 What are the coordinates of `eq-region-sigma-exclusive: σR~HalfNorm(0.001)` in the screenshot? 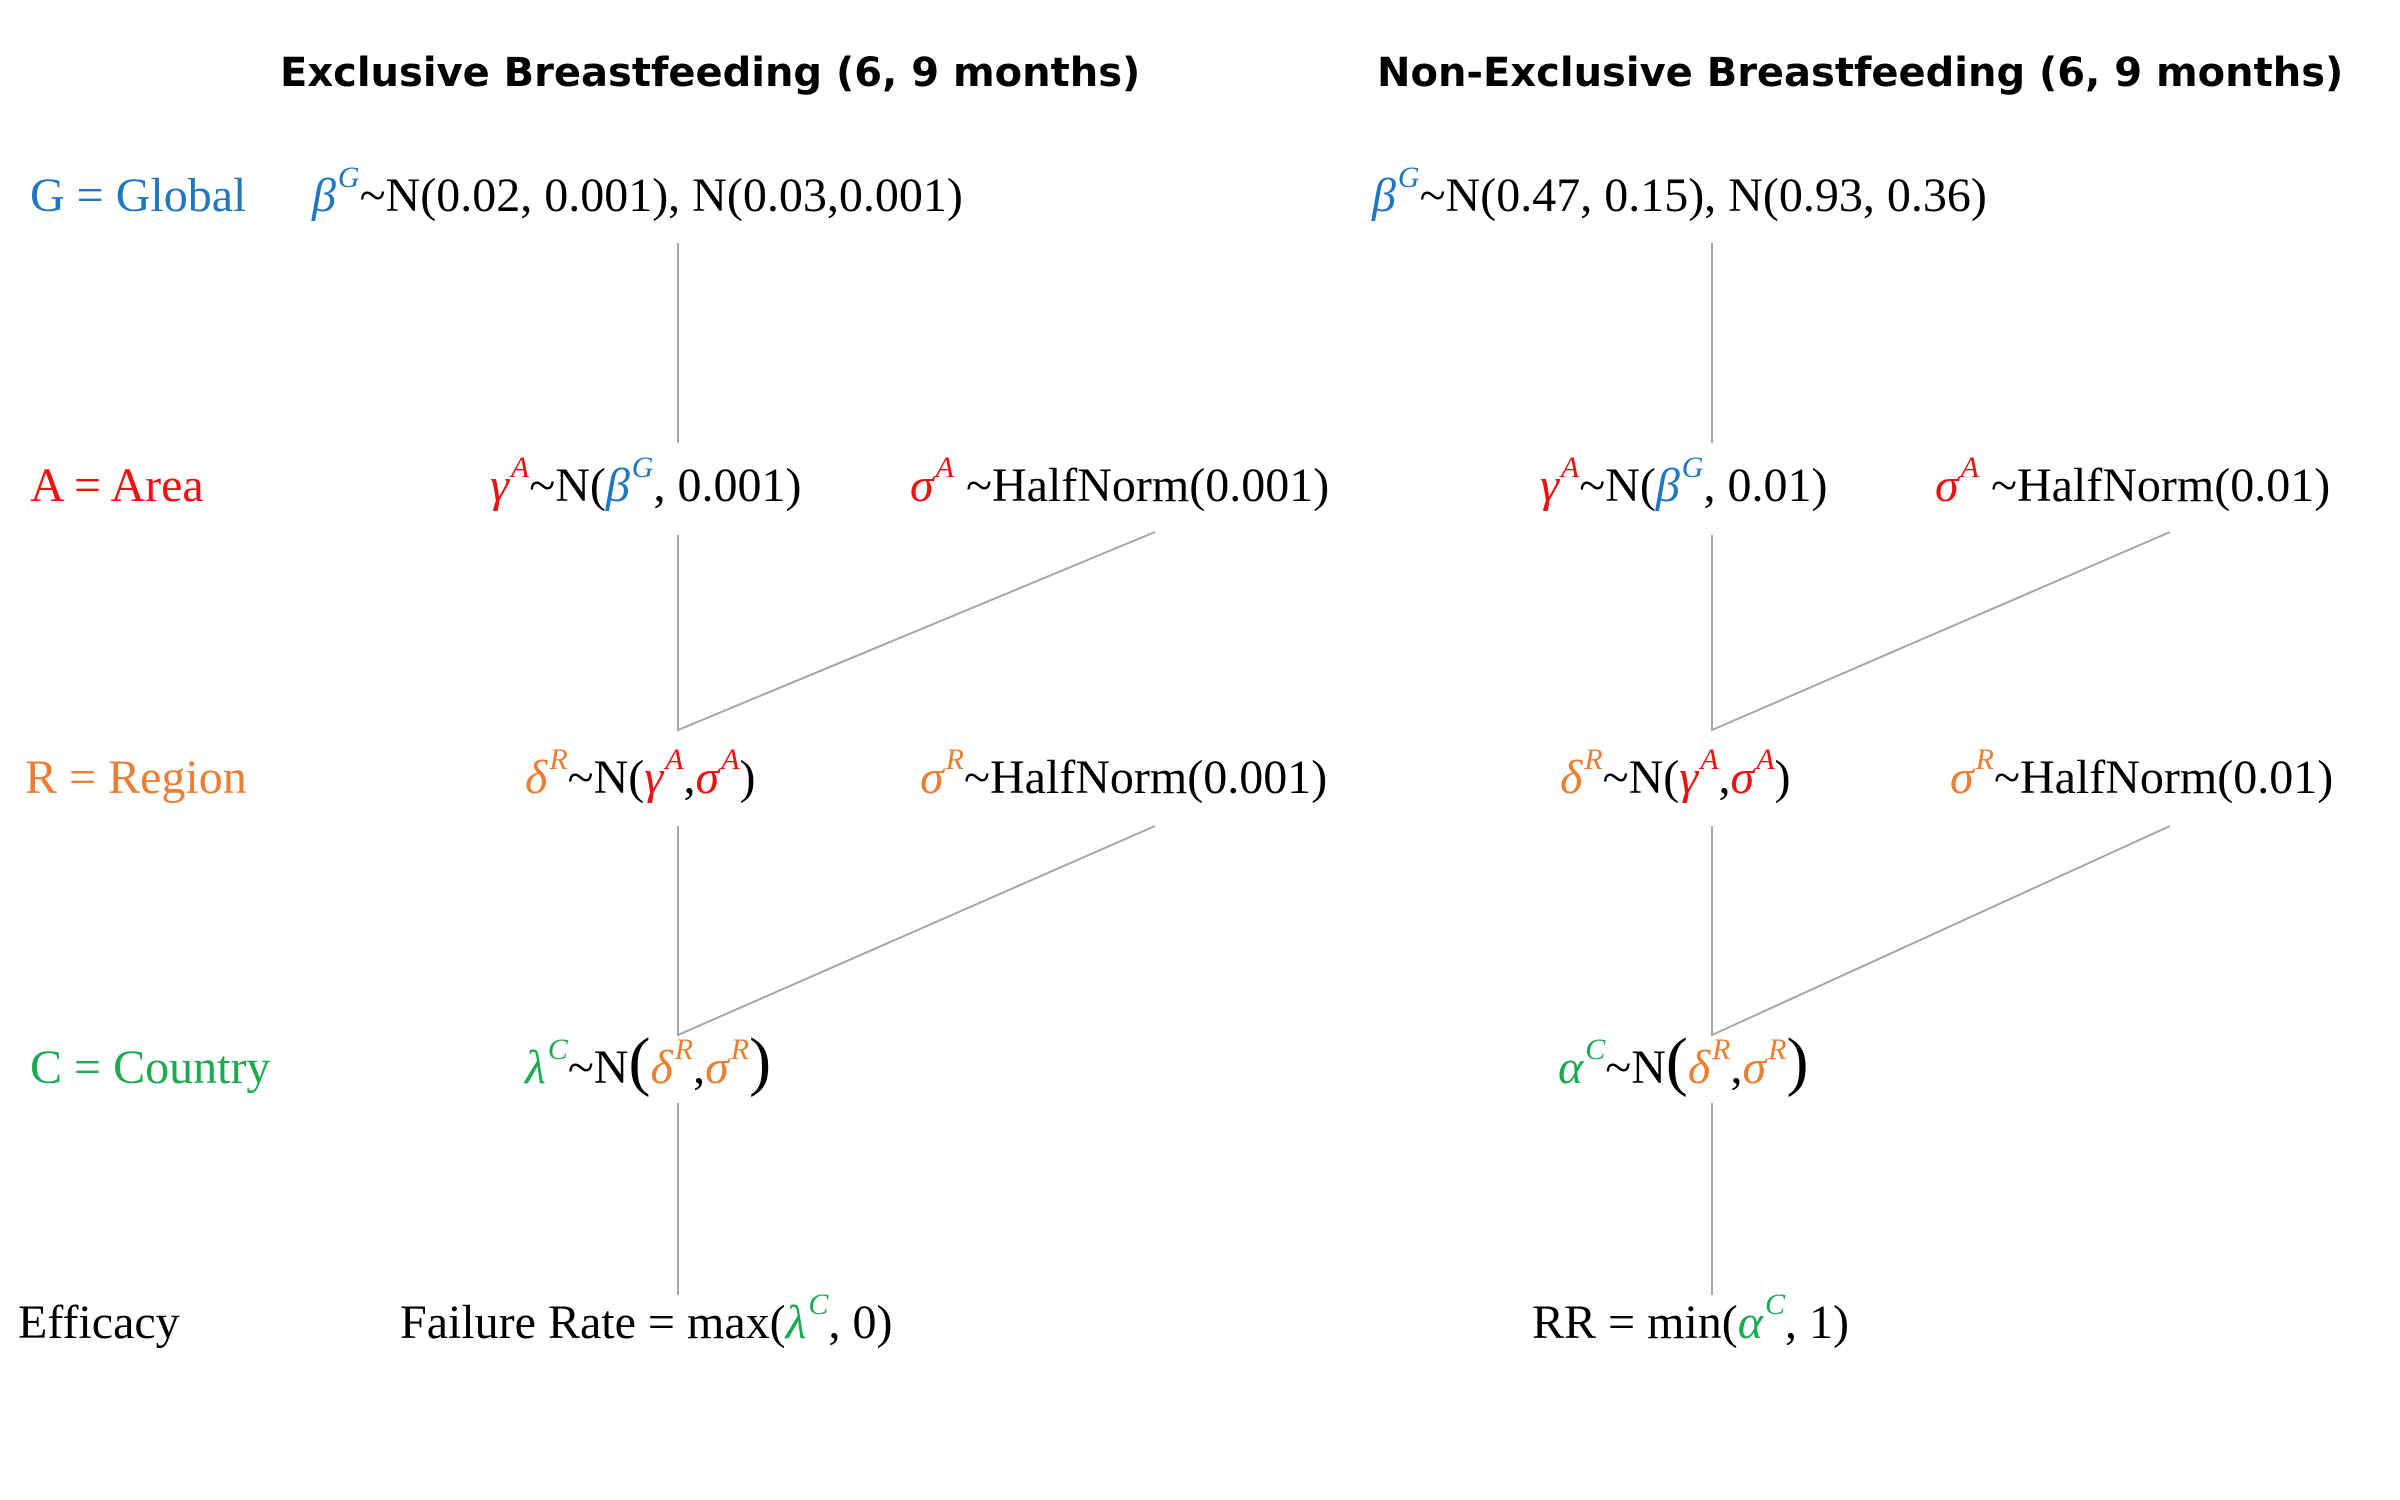 It's located at (1124, 775).